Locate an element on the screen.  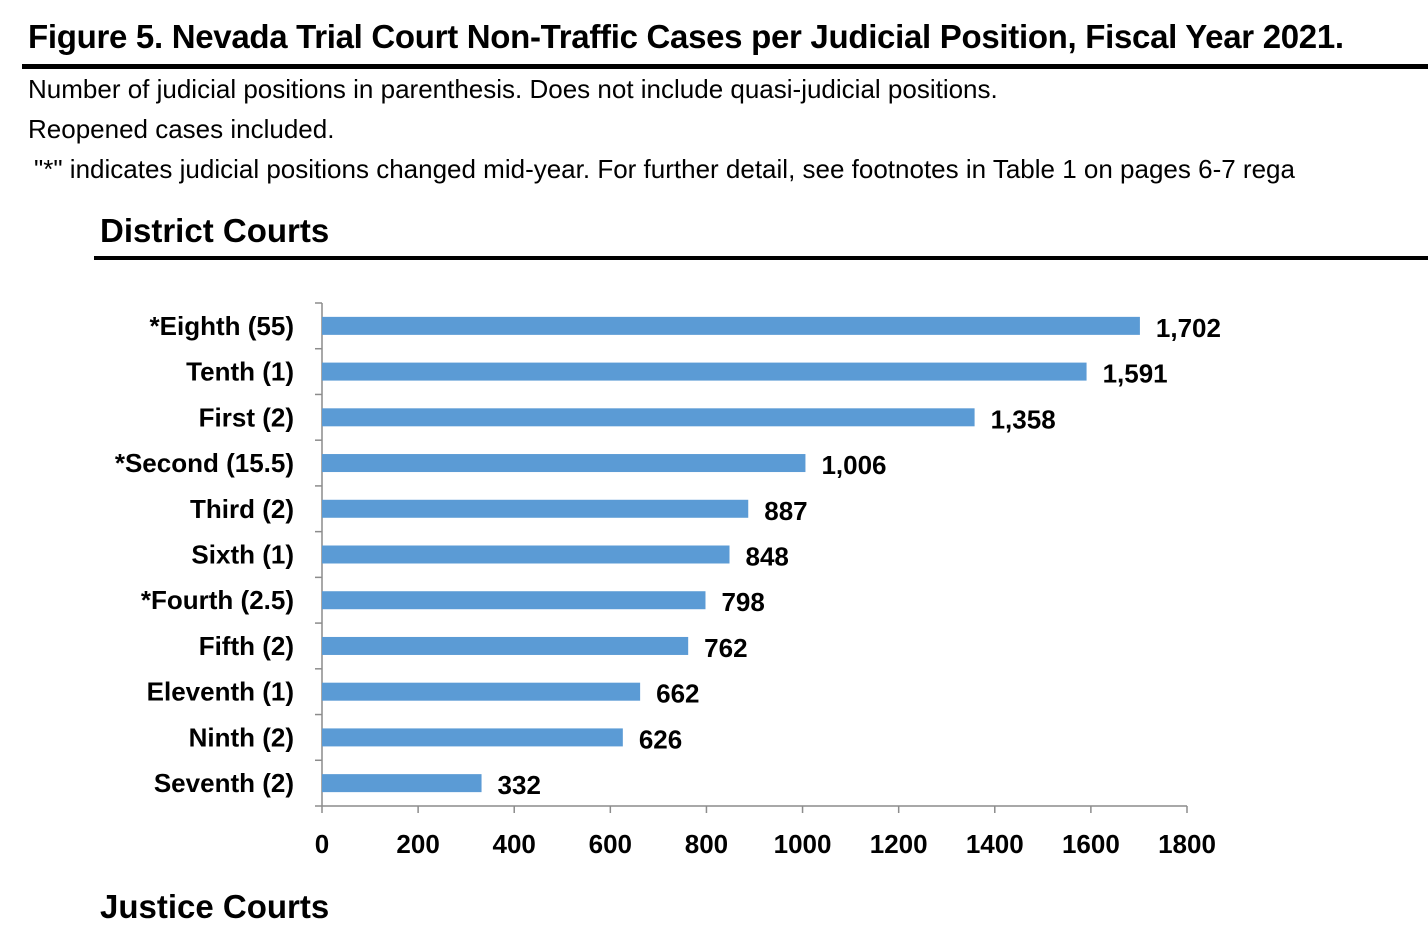
category-label: *Eighth (55) is located at coordinates (222, 326).